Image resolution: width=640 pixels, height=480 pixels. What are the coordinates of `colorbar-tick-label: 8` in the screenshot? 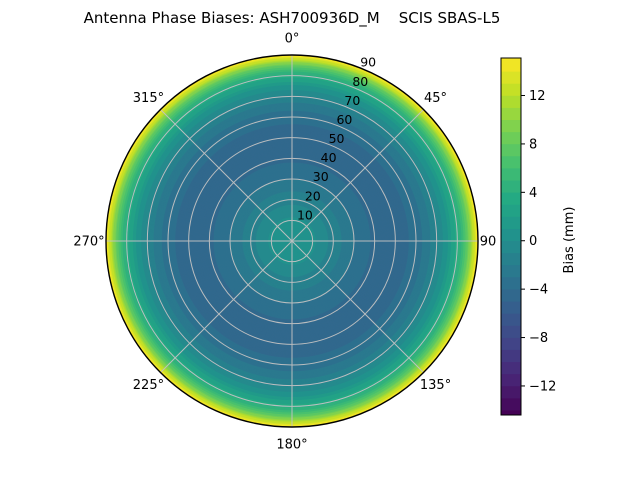 It's located at (533, 144).